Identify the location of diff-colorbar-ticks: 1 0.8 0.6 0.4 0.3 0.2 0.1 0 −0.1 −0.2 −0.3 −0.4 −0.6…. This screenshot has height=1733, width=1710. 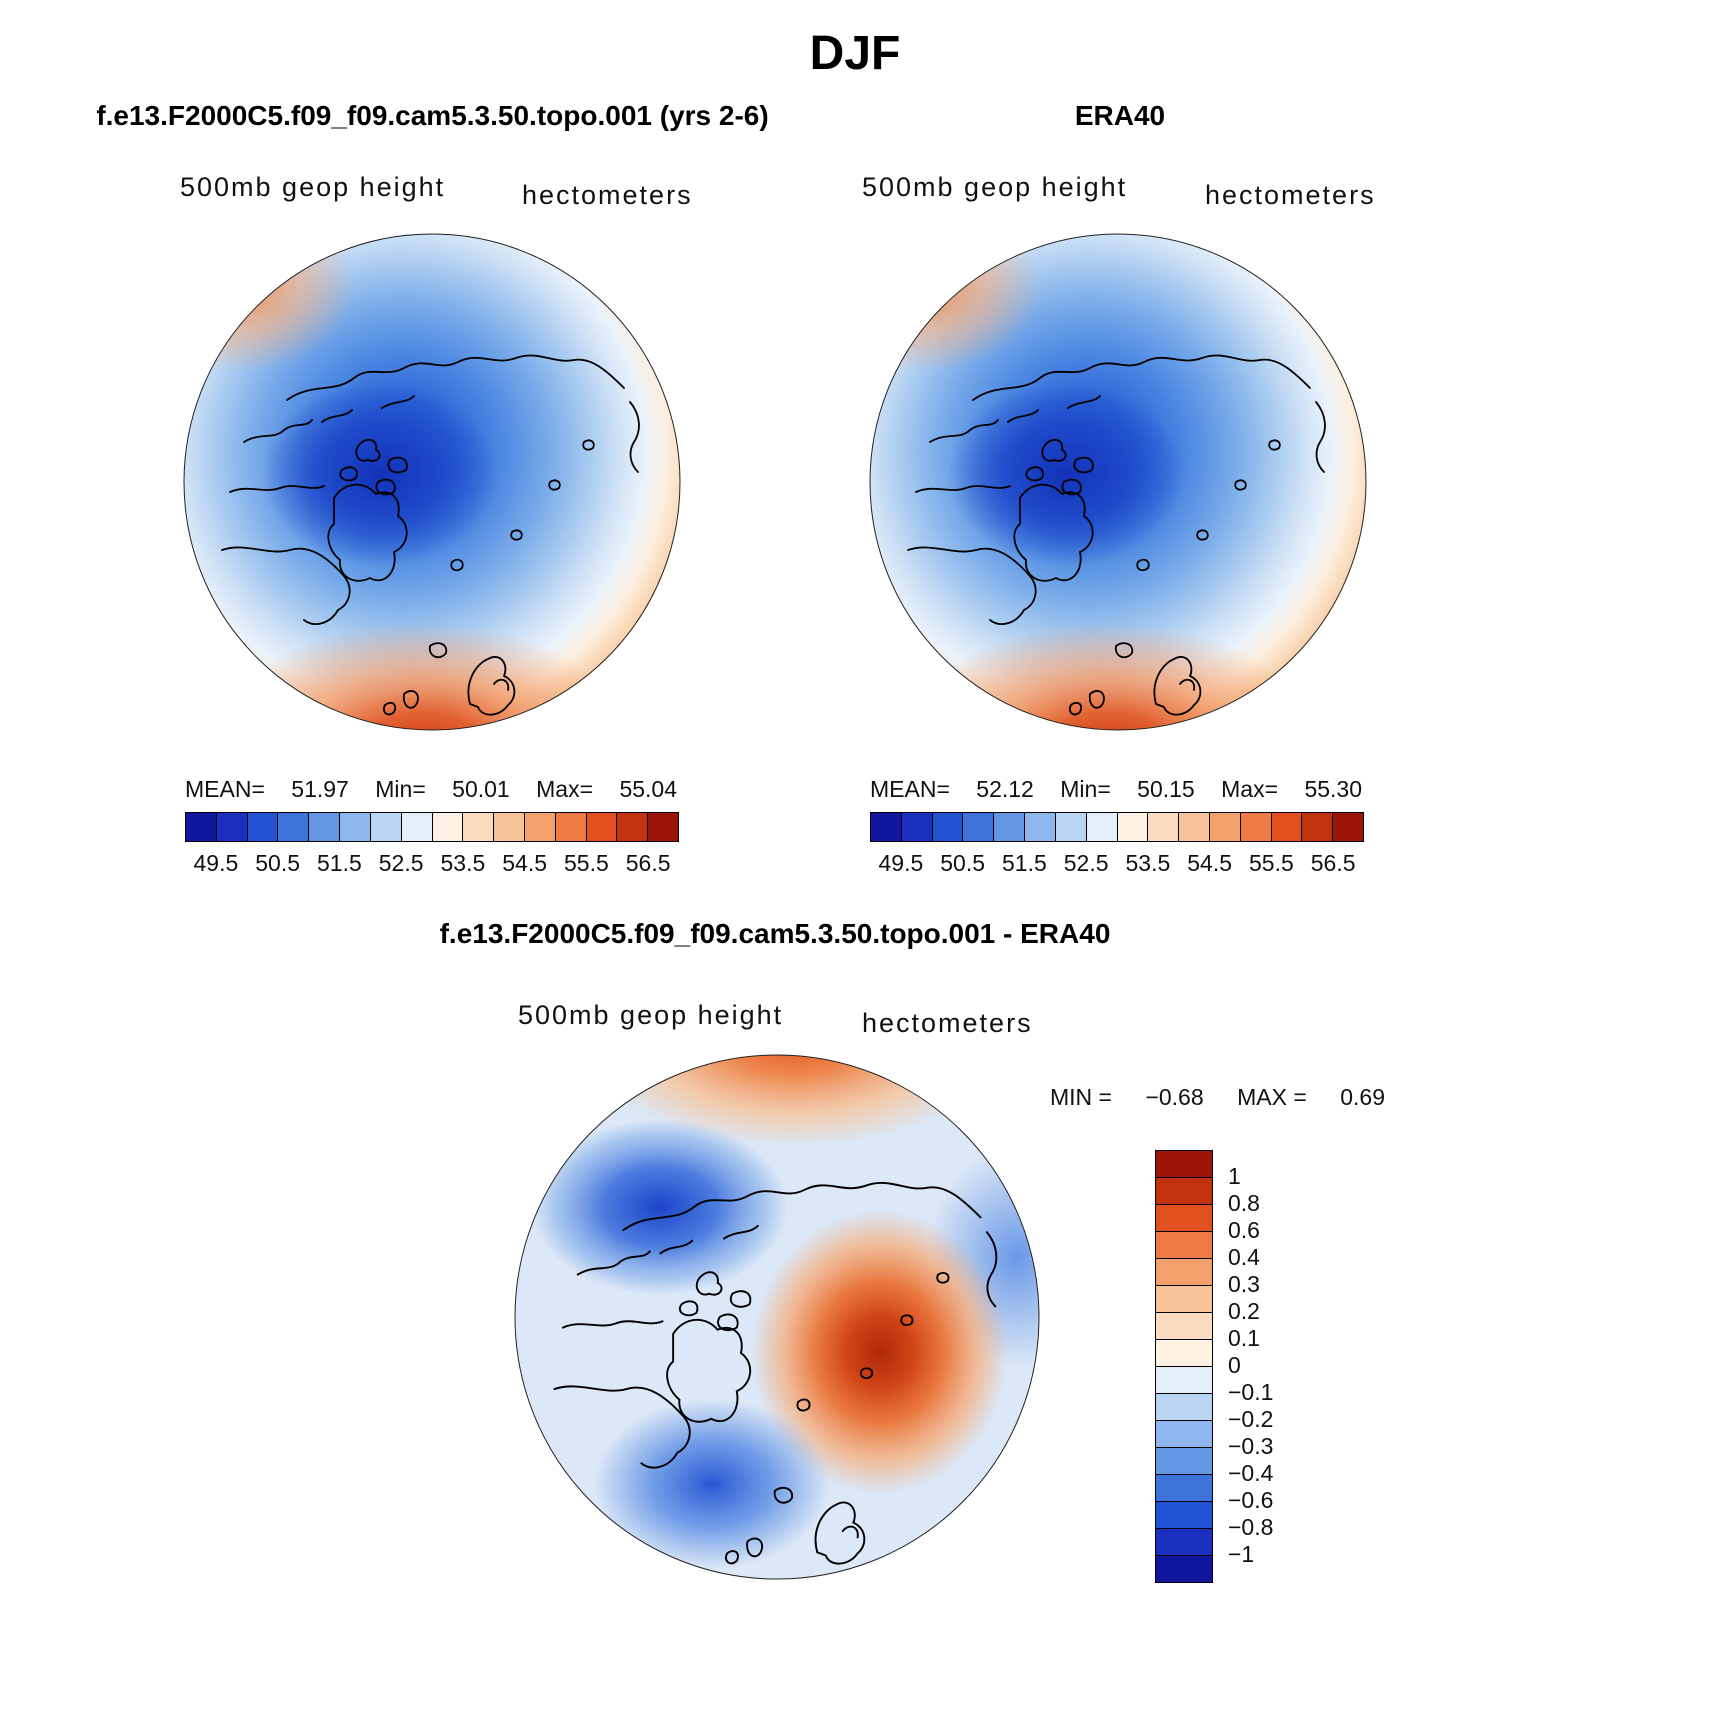
(1250, 1365).